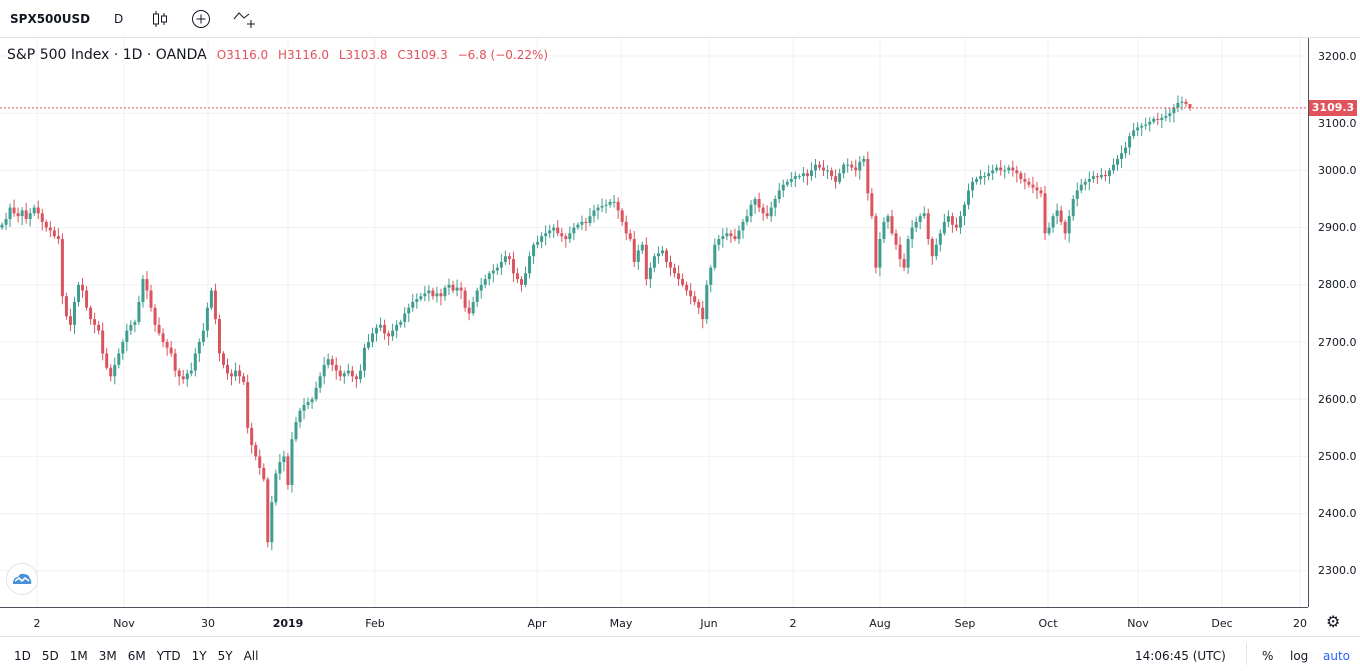 The height and width of the screenshot is (671, 1360). I want to click on price-tick-label: 3200.0, so click(1337, 56).